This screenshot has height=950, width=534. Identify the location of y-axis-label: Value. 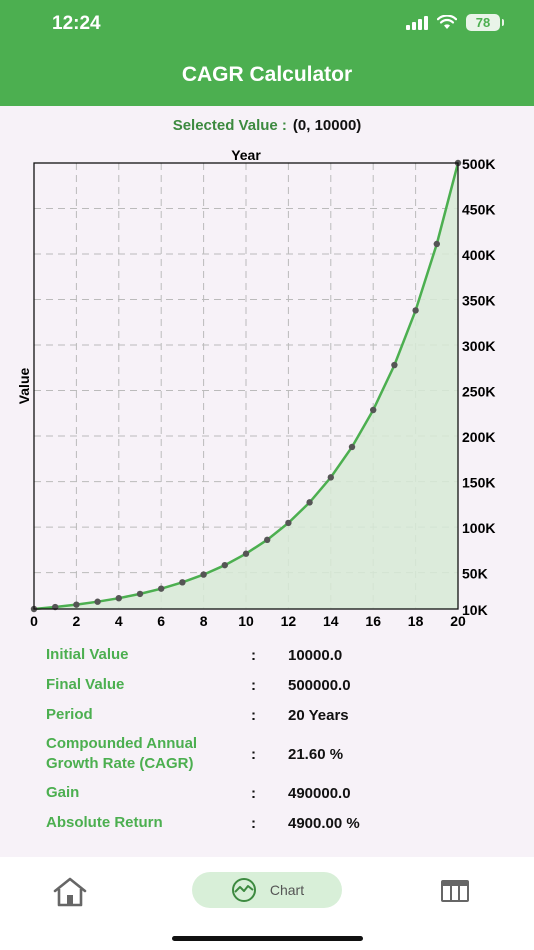
(24, 386).